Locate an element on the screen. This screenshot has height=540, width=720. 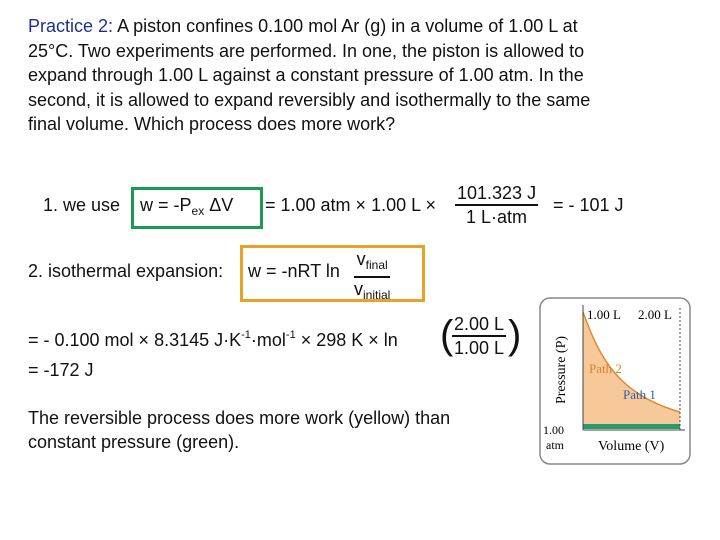
denominator: vinitial is located at coordinates (372, 292).